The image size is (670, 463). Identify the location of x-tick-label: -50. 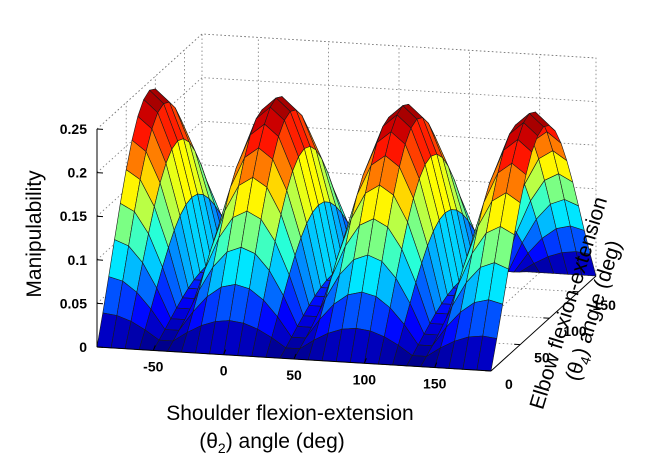
(153, 366).